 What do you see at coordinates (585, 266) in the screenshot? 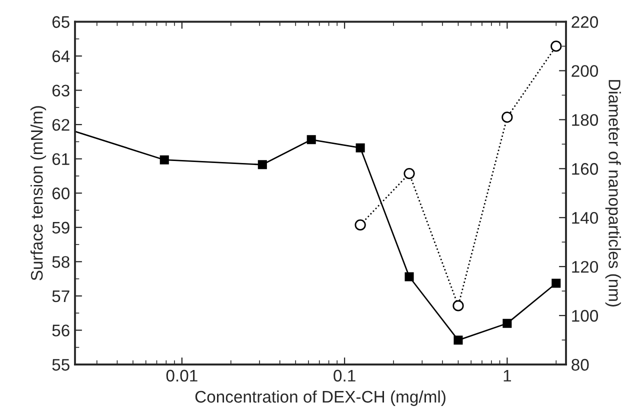
I see `y2-tick-label: 120` at bounding box center [585, 266].